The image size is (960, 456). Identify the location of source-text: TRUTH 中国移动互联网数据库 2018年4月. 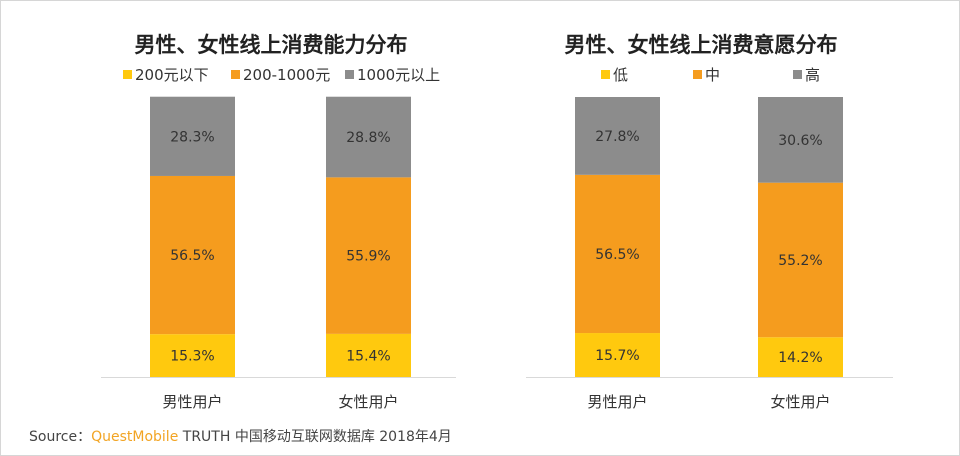
(315, 437).